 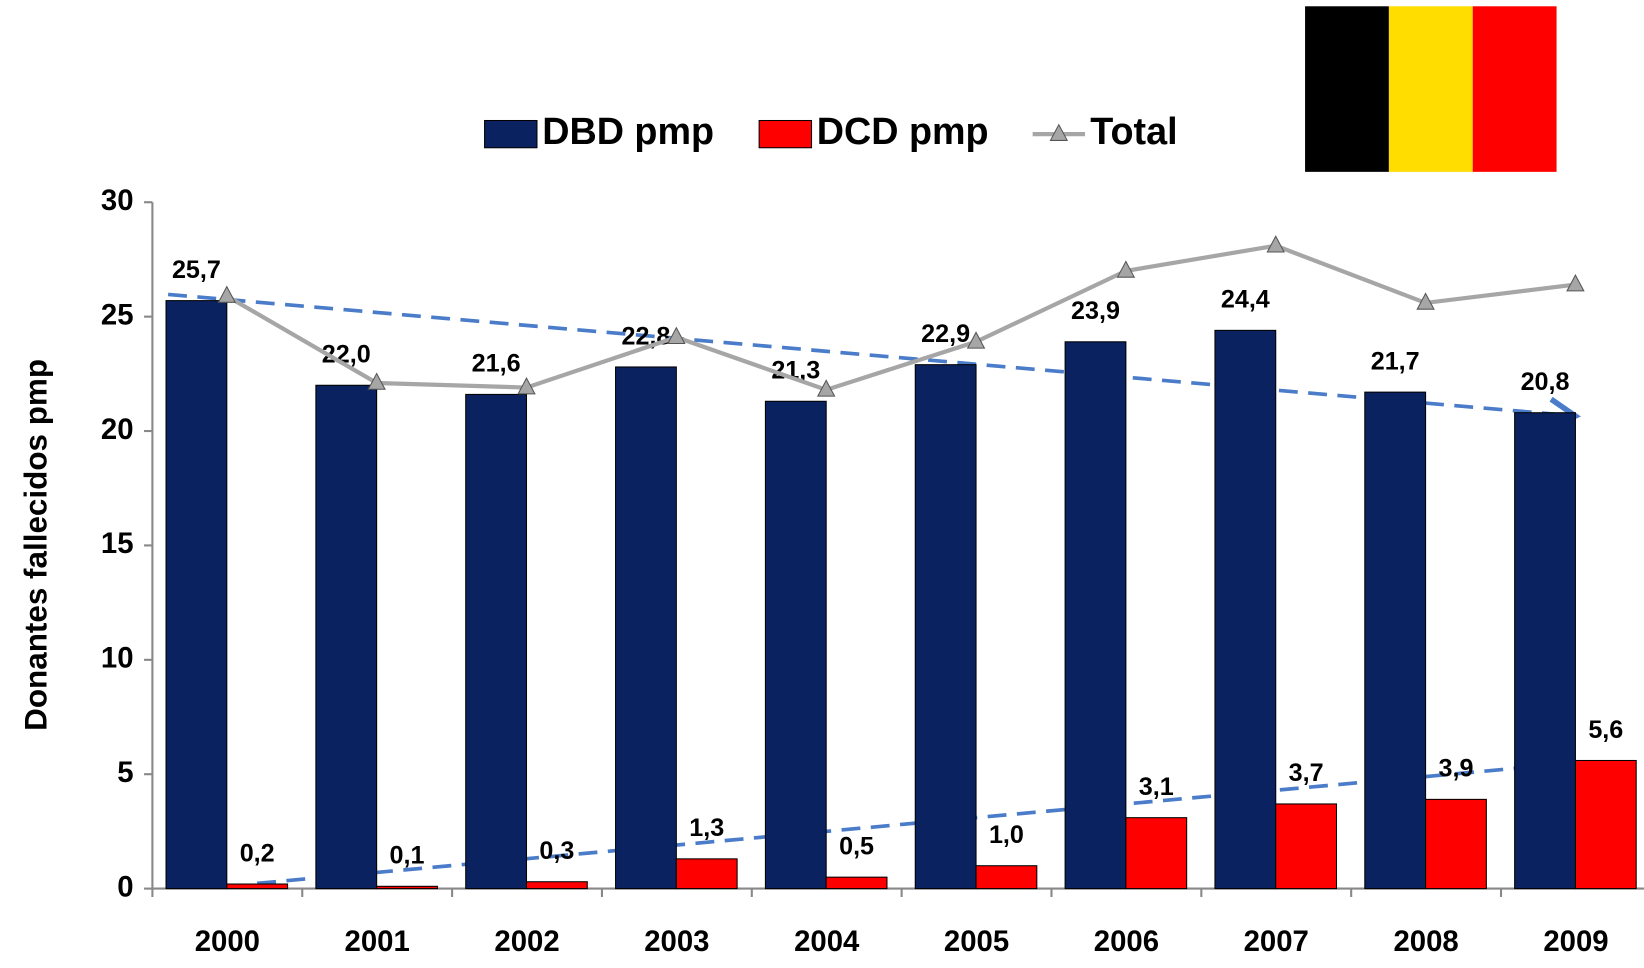 I want to click on value-label: 21,7, so click(x=1395, y=361).